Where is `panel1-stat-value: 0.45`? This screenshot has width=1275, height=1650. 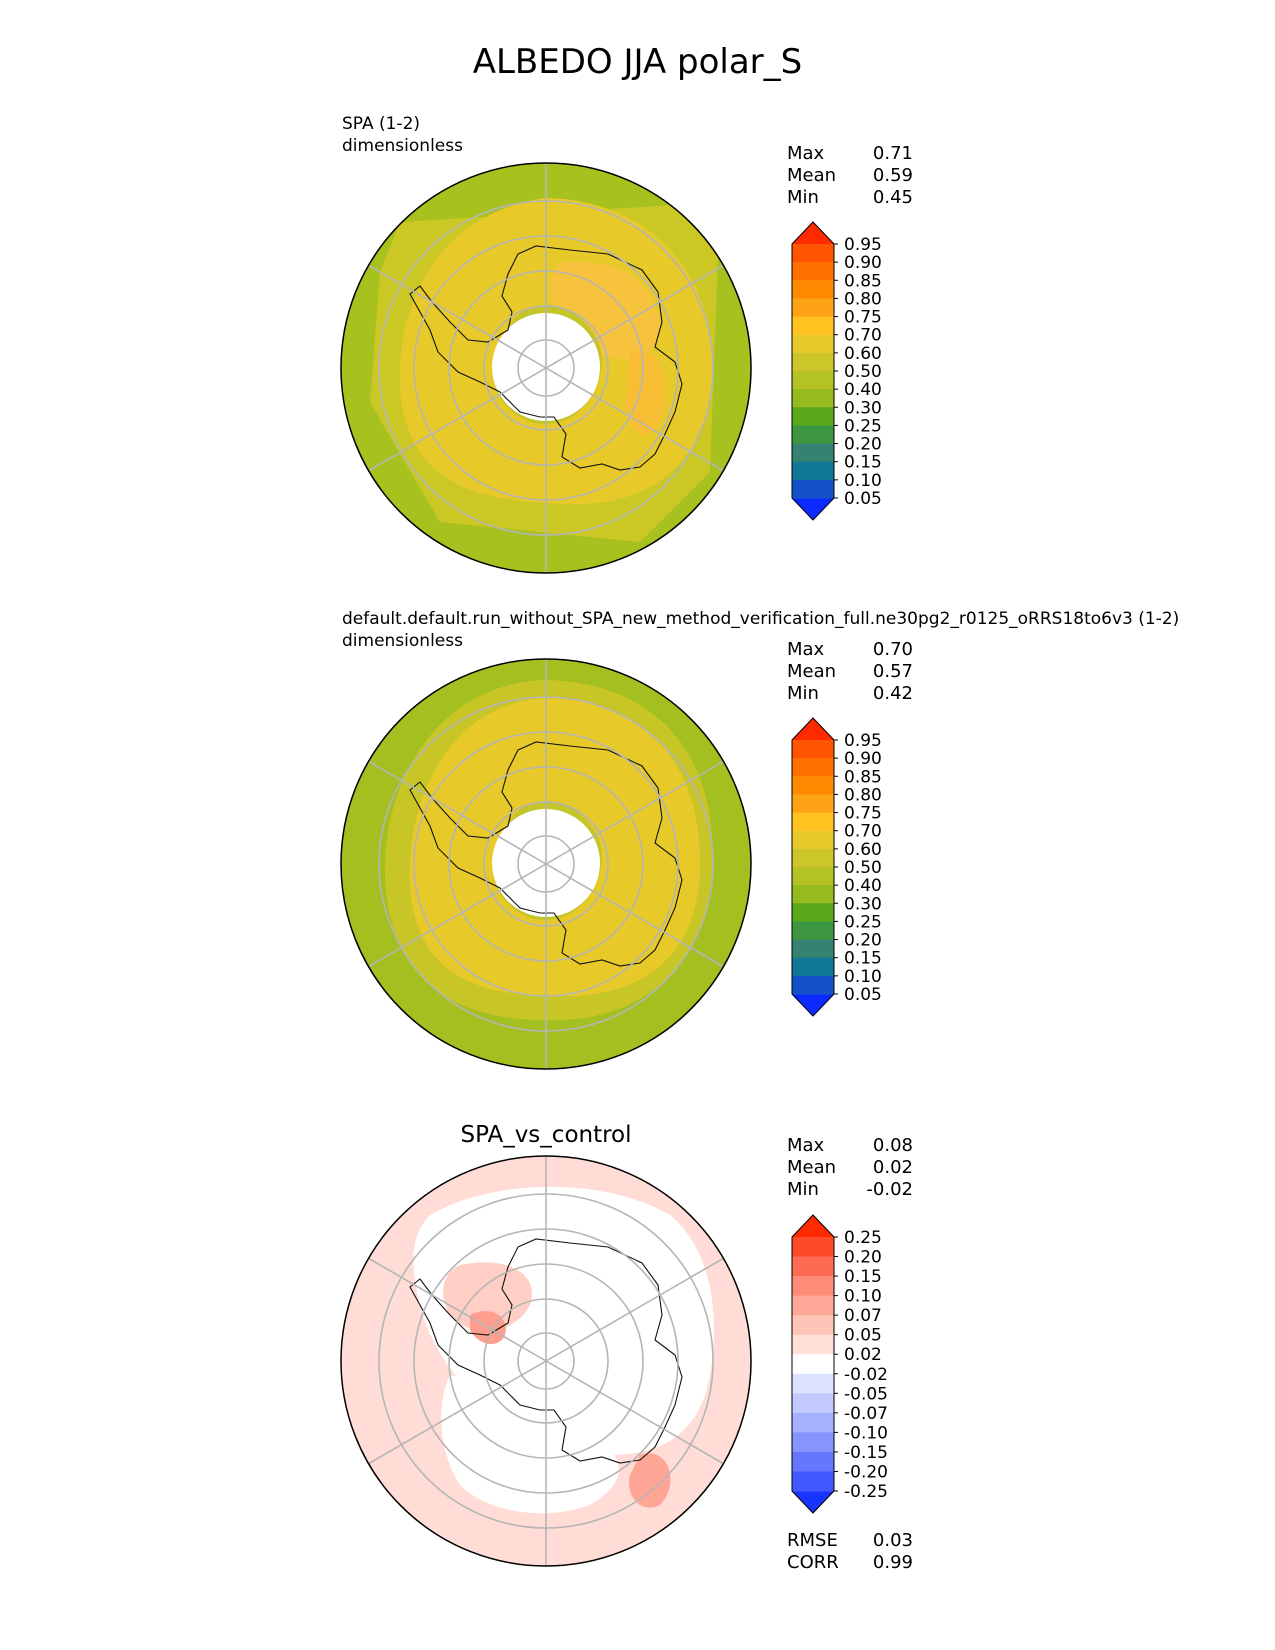 panel1-stat-value: 0.45 is located at coordinates (892, 197).